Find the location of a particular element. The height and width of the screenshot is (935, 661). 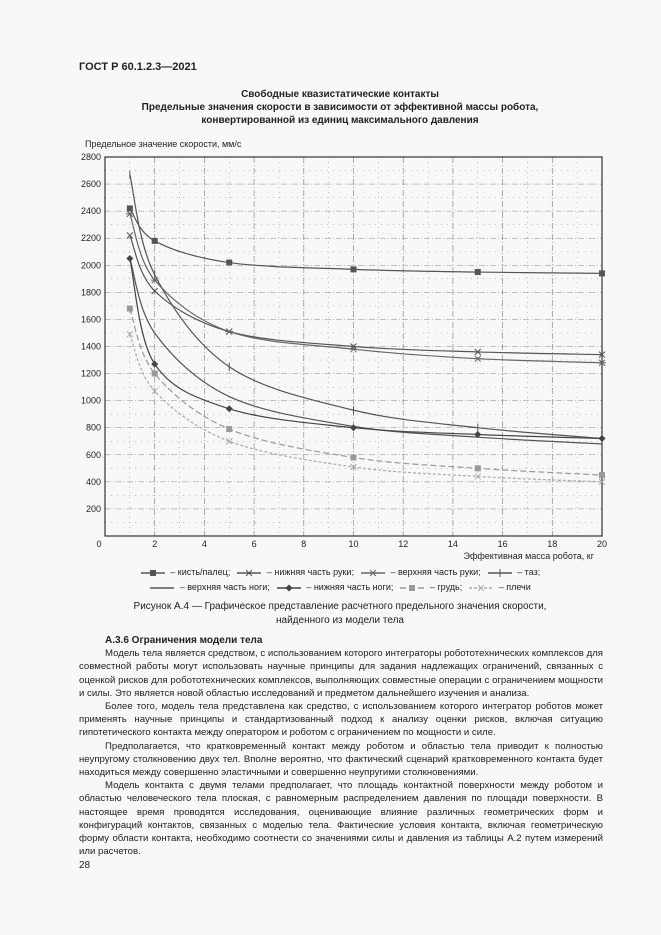

legend-label: – таз; is located at coordinates (527, 572).